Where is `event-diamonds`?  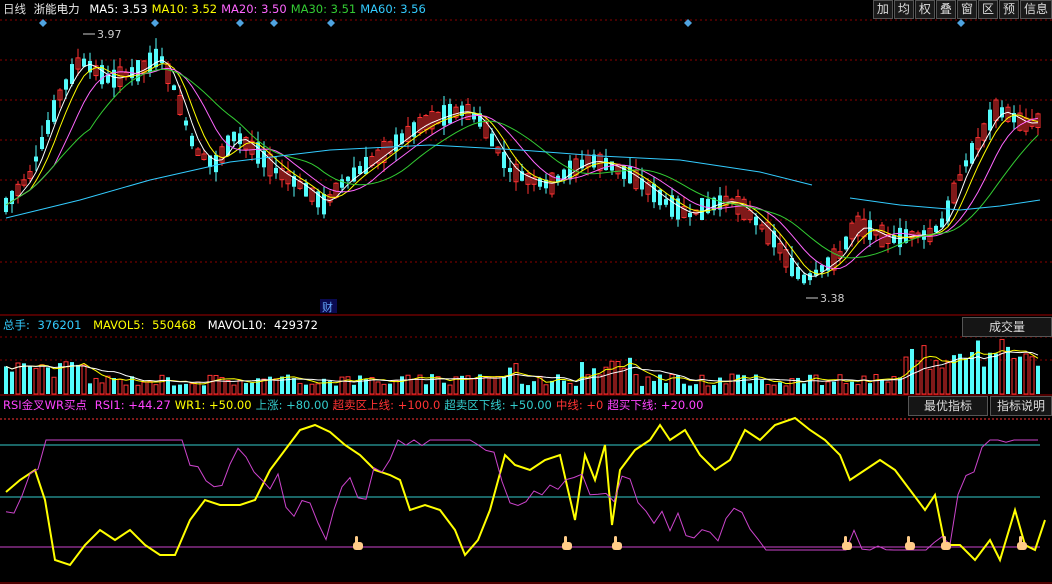
event-diamonds is located at coordinates (502, 23).